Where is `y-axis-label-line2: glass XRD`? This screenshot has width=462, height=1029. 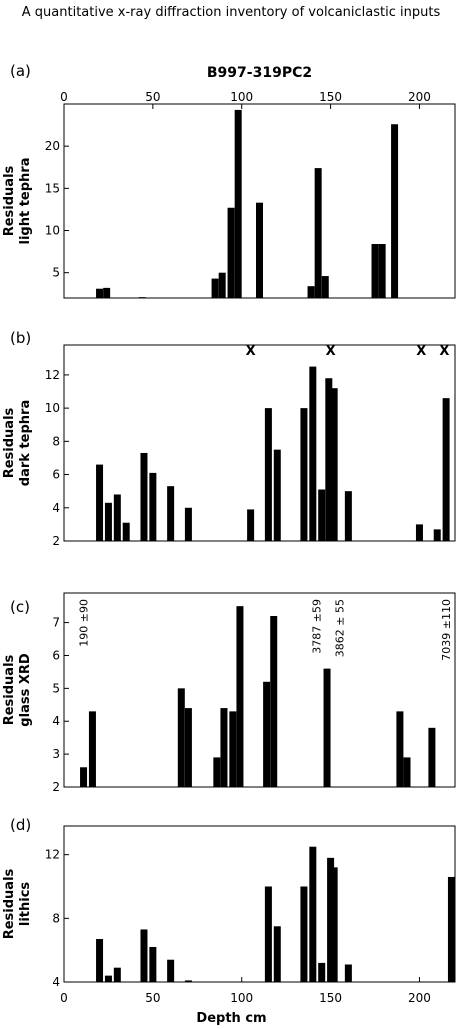 y-axis-label-line2: glass XRD is located at coordinates (25, 690).